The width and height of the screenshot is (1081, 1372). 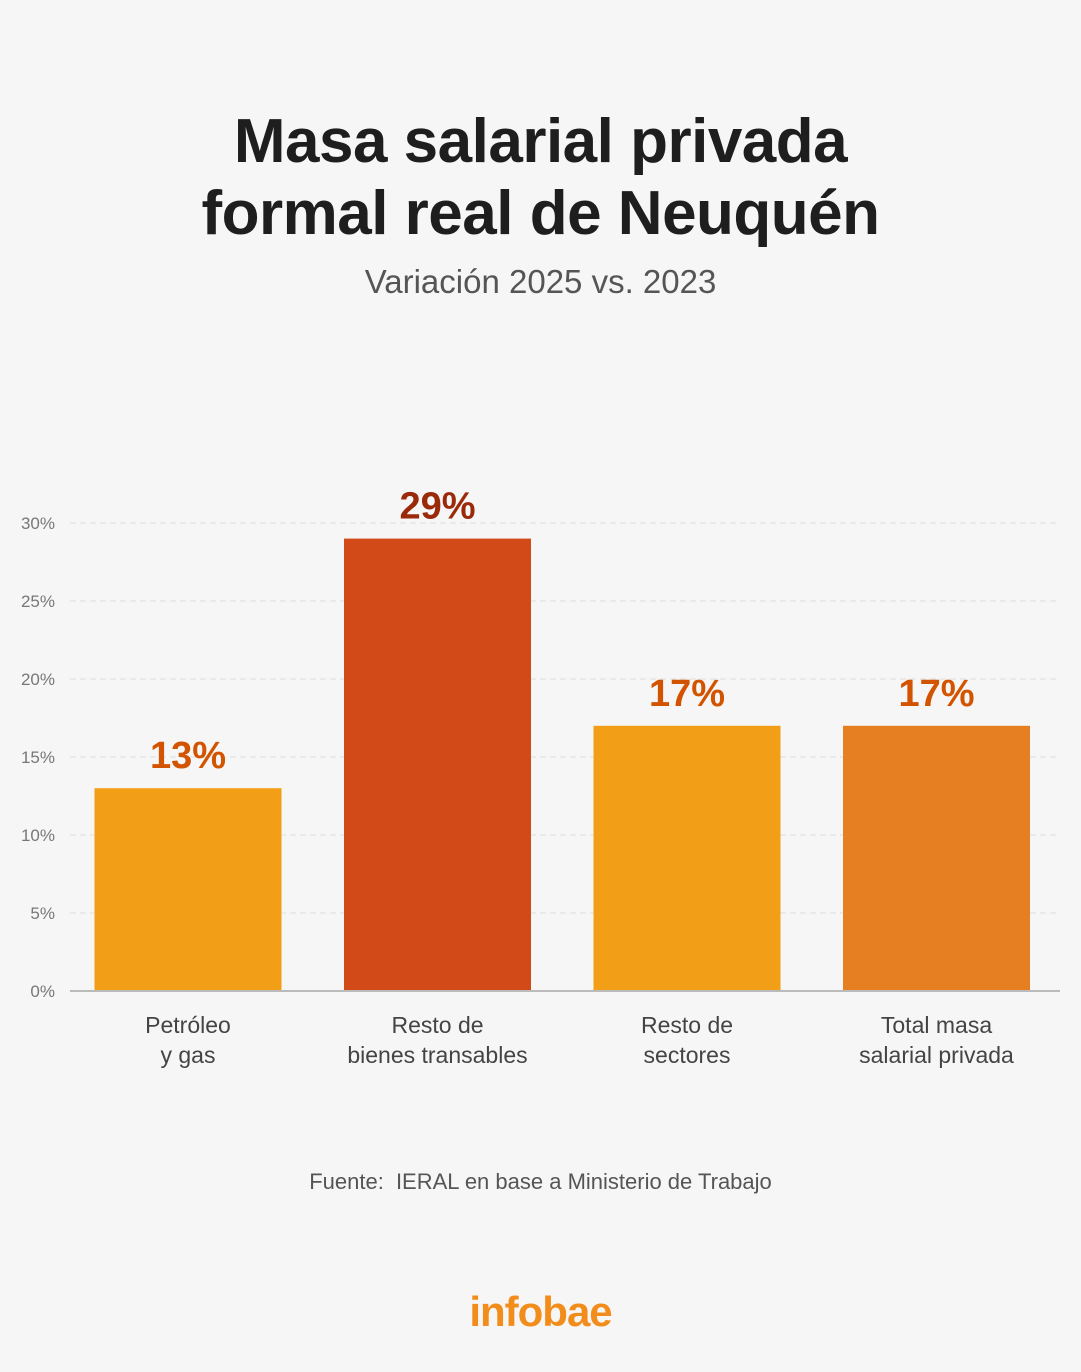 I want to click on y-tick-label: 15%, so click(x=38, y=757).